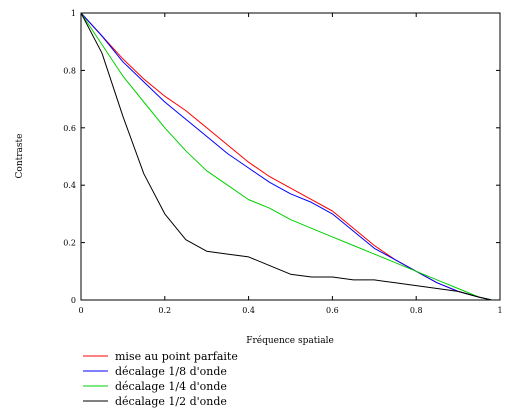 This screenshot has height=410, width=521. I want to click on legend-entry: décalage 1/2 d'onde, so click(171, 401).